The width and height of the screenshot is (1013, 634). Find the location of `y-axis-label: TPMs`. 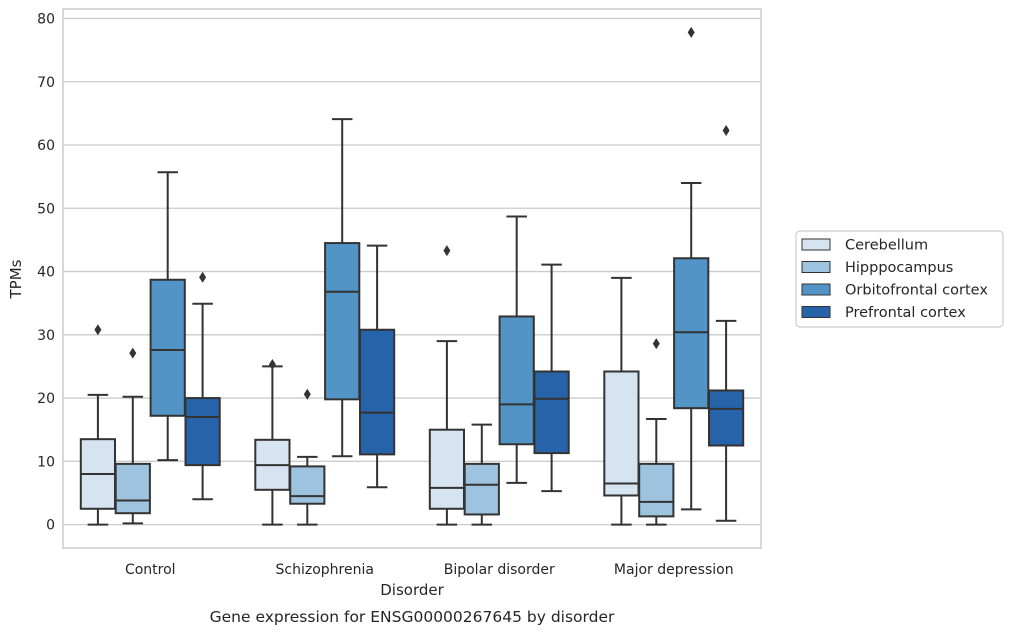

y-axis-label: TPMs is located at coordinates (16, 279).